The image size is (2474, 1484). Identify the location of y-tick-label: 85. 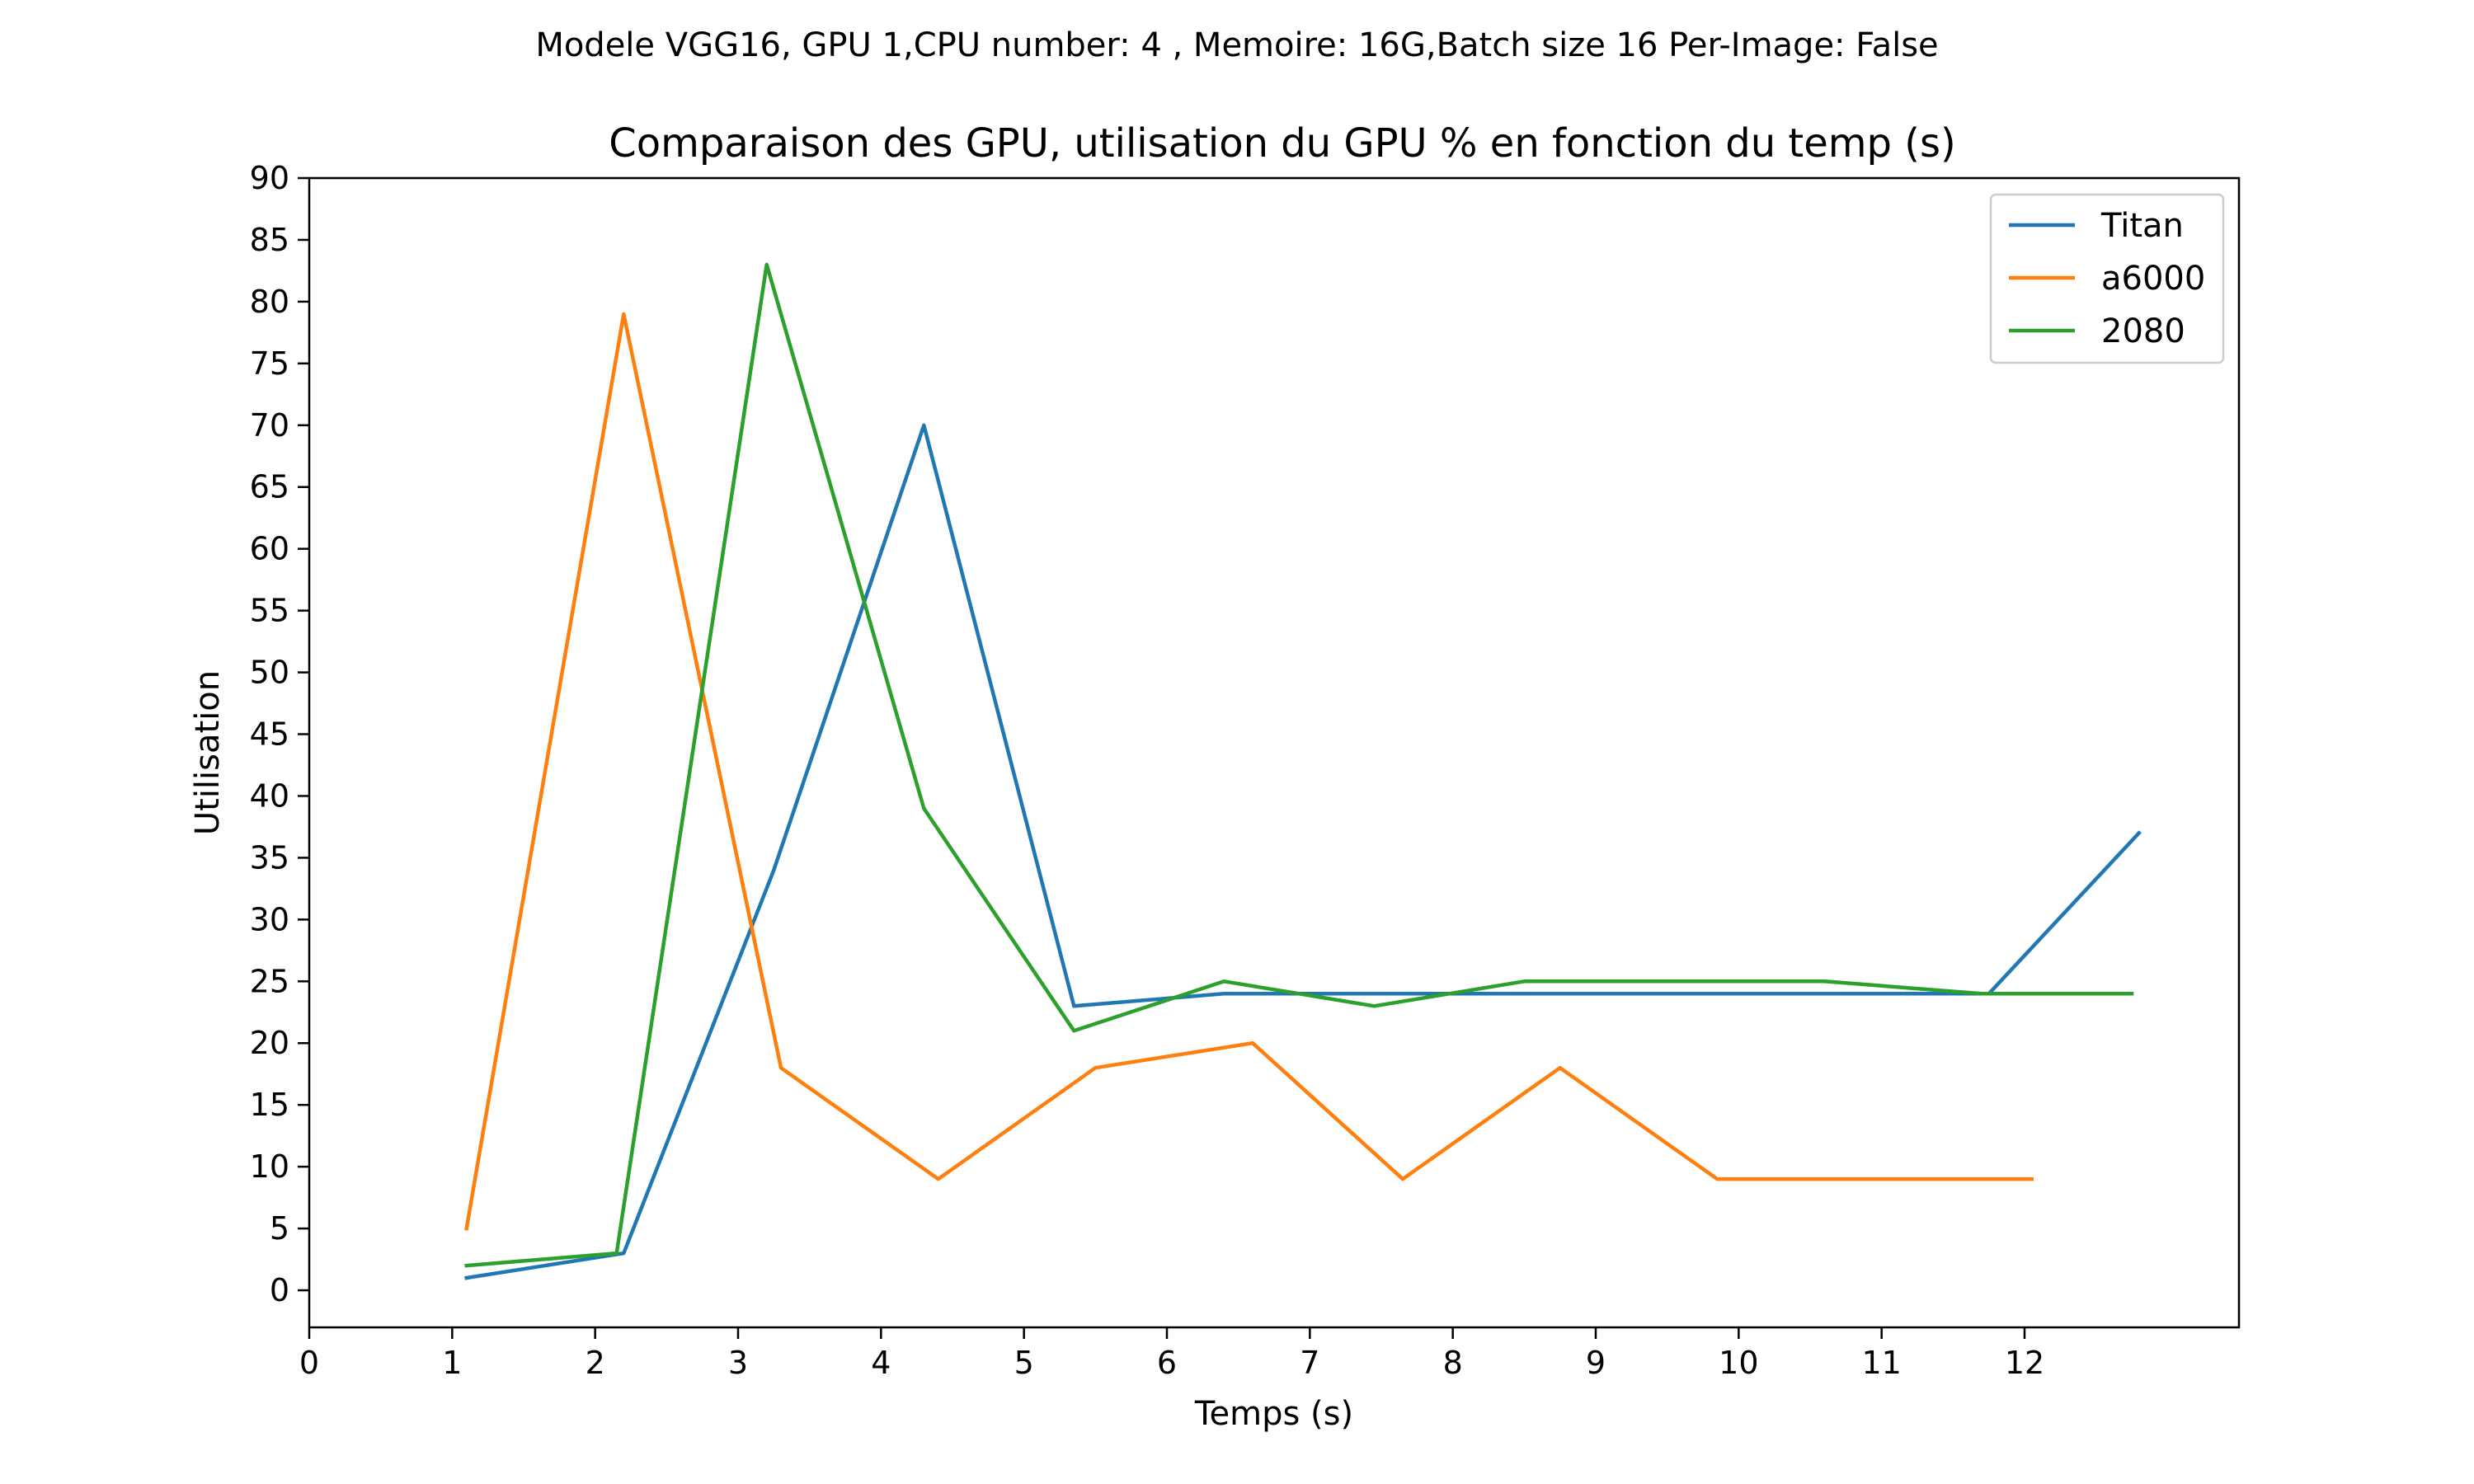
(269, 240).